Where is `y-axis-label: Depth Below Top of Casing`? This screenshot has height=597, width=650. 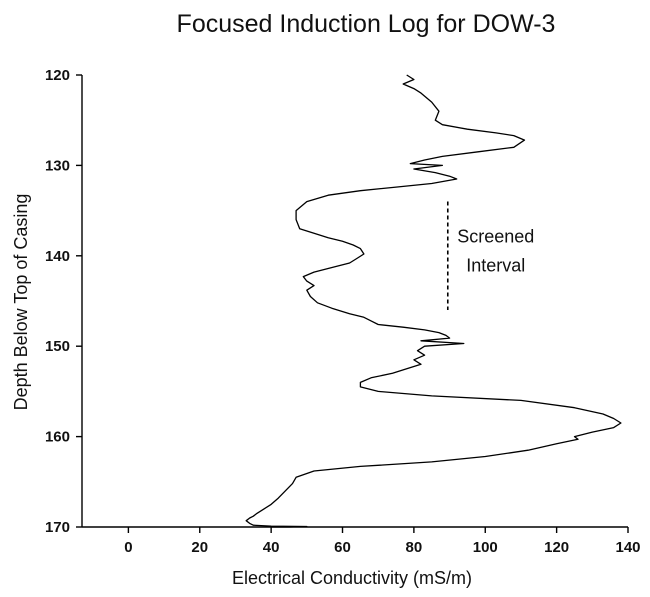 y-axis-label: Depth Below Top of Casing is located at coordinates (21, 302).